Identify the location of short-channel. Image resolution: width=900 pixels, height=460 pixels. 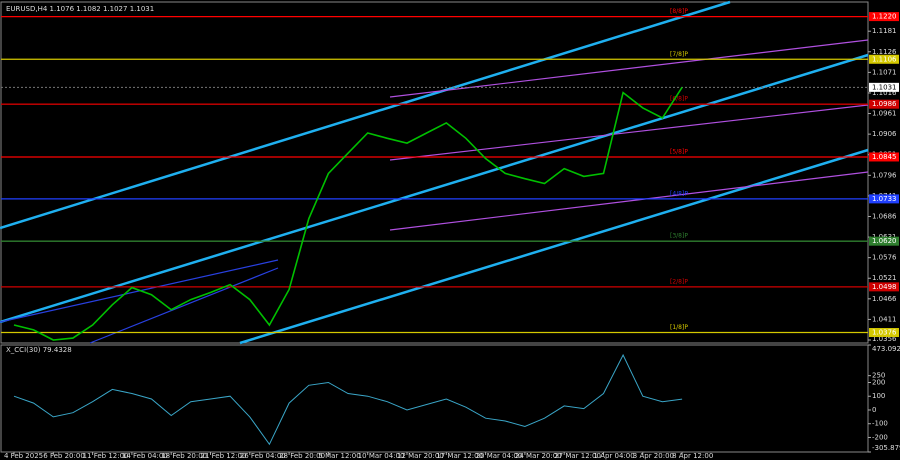
(139, 301).